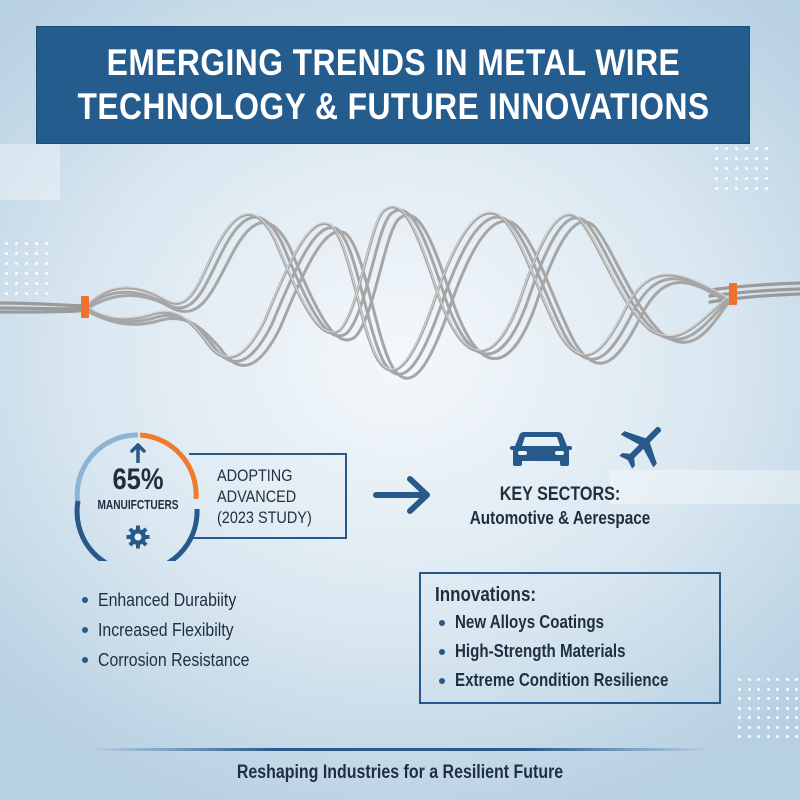  Describe the element at coordinates (562, 680) in the screenshot. I see `innovation-text: Extreme Condition Resilience` at that location.